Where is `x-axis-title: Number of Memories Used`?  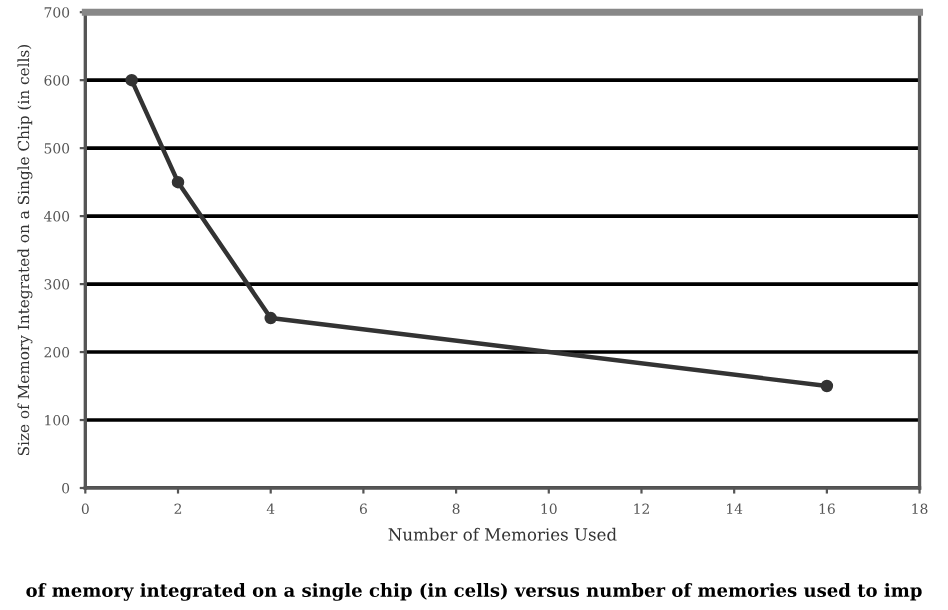 x-axis-title: Number of Memories Used is located at coordinates (502, 534).